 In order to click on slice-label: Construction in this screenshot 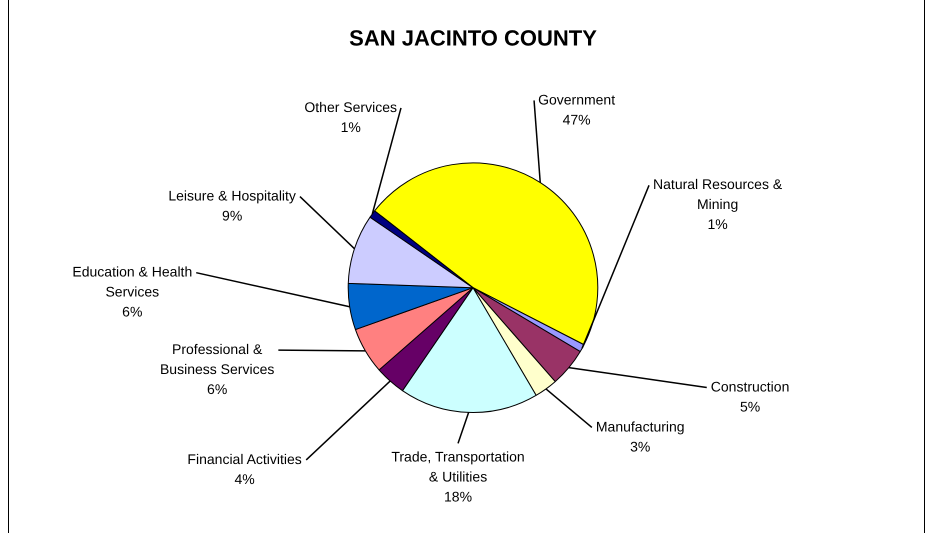, I will do `click(750, 386)`.